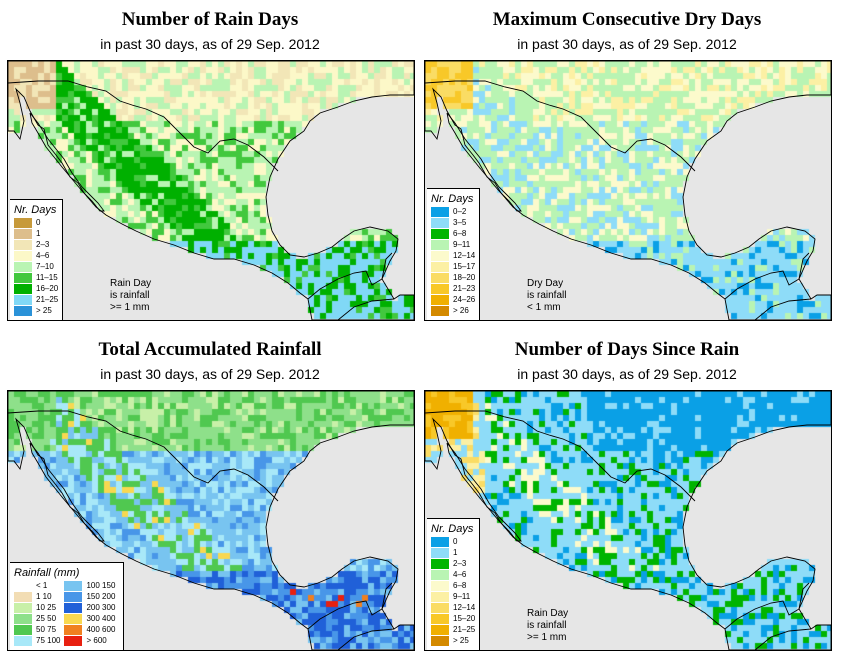 The image size is (846, 658). I want to click on legend-label: 12–14, so click(464, 607).